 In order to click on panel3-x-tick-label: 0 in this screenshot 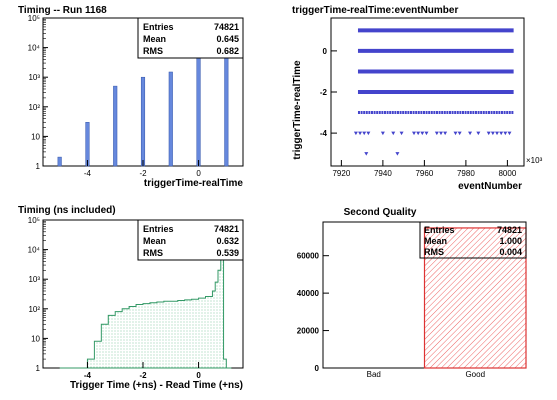, I will do `click(198, 375)`.